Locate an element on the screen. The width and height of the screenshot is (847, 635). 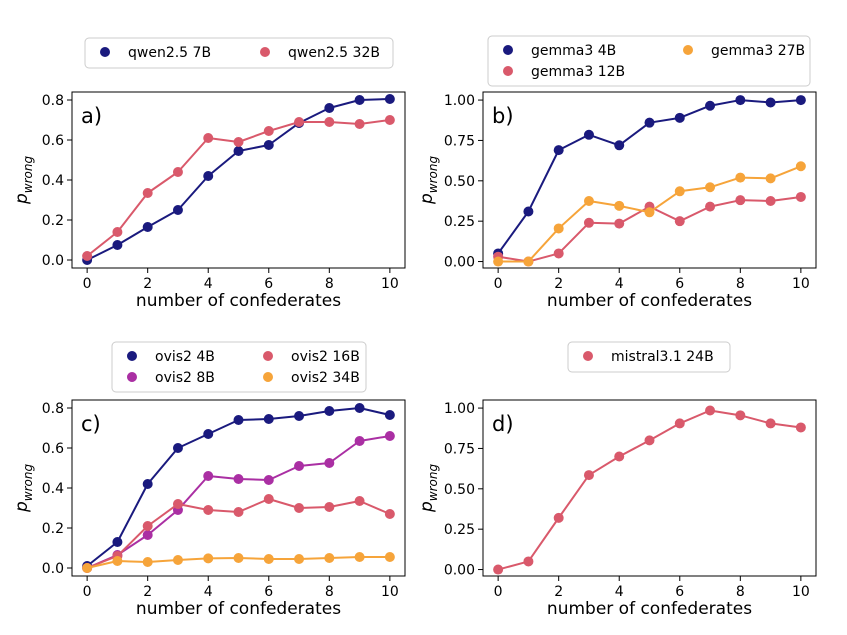
legend-d: mistral3.1 24B is located at coordinates (649, 357).